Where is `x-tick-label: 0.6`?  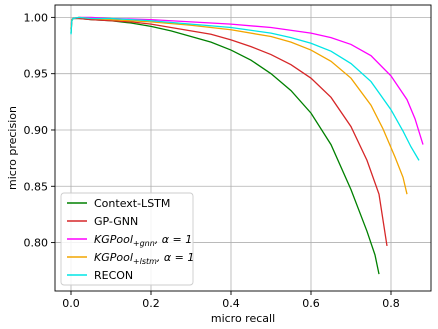 x-tick-label: 0.6 is located at coordinates (311, 303).